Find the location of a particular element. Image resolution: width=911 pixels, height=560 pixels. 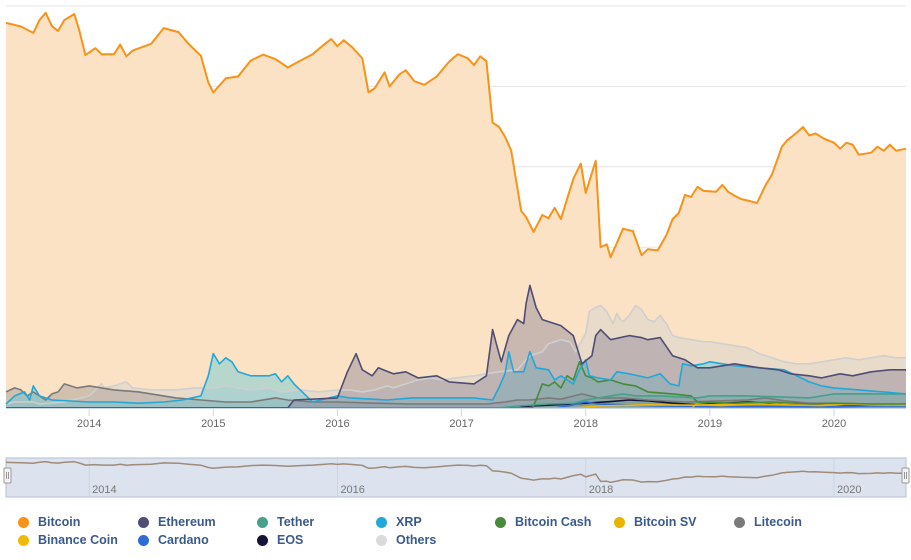

legend-item-bitcoin-cash: Bitcoin Cash is located at coordinates (543, 522).